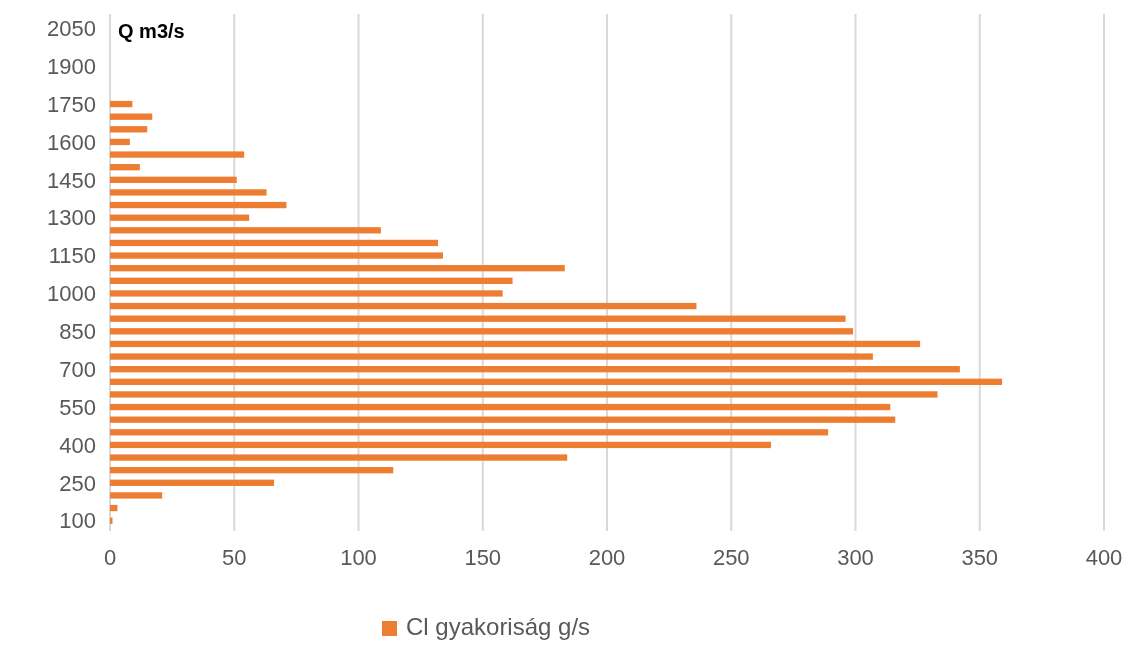 The image size is (1140, 659). Describe the element at coordinates (71, 104) in the screenshot. I see `y-tick-label: 1750` at that location.